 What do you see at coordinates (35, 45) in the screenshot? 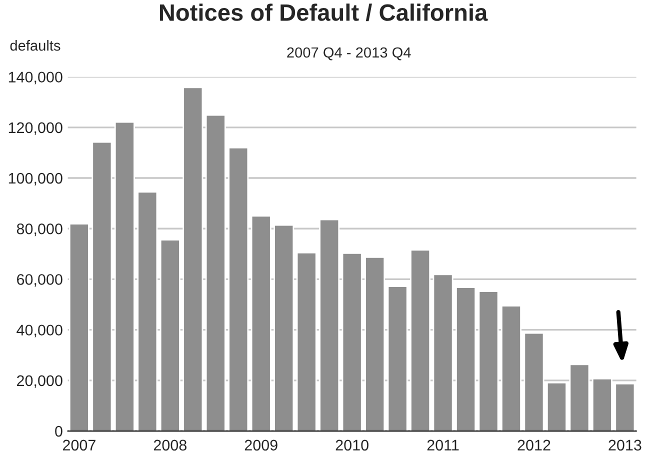
I see `y-axis-title: defaults` at bounding box center [35, 45].